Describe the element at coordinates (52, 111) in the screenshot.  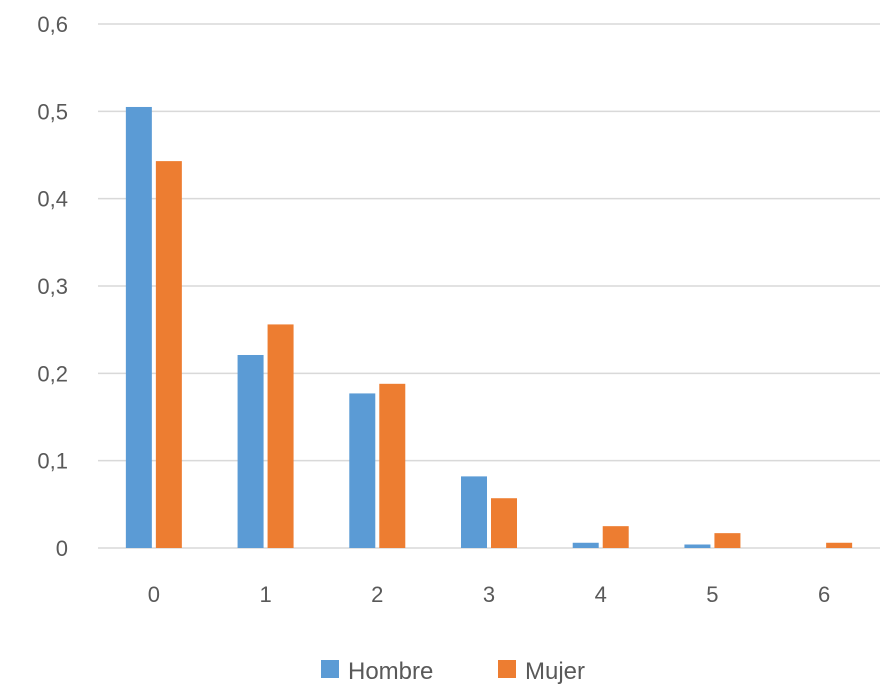
I see `y-tick-label: 0,5` at that location.